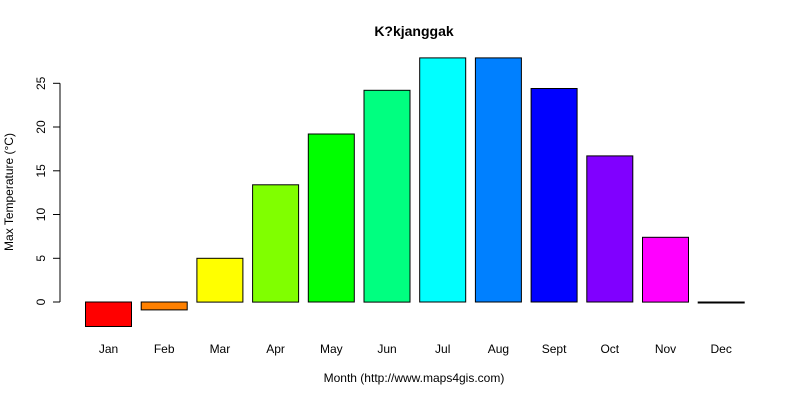 The image size is (800, 400). I want to click on x-tick-label: Jun, so click(386, 349).